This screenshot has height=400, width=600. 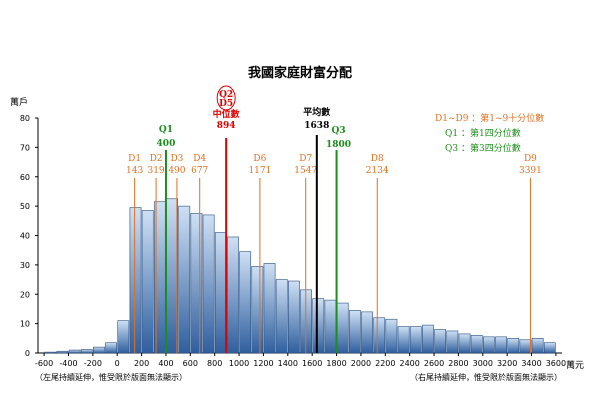 I want to click on x-tick-label: 400, so click(x=165, y=363).